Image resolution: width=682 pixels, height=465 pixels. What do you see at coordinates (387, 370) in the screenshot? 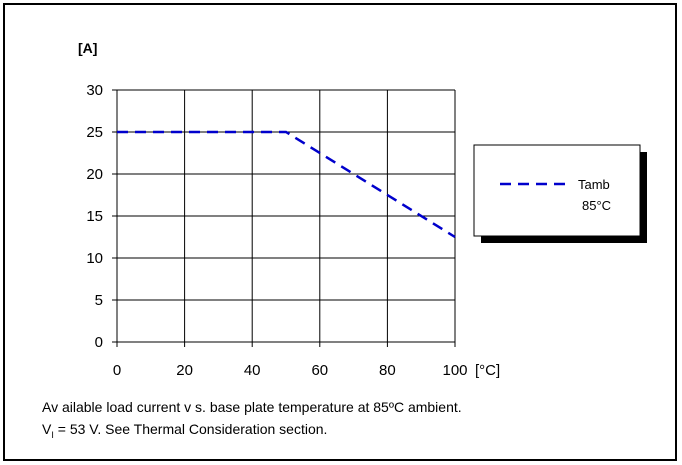
I see `x-tick-label: 80` at bounding box center [387, 370].